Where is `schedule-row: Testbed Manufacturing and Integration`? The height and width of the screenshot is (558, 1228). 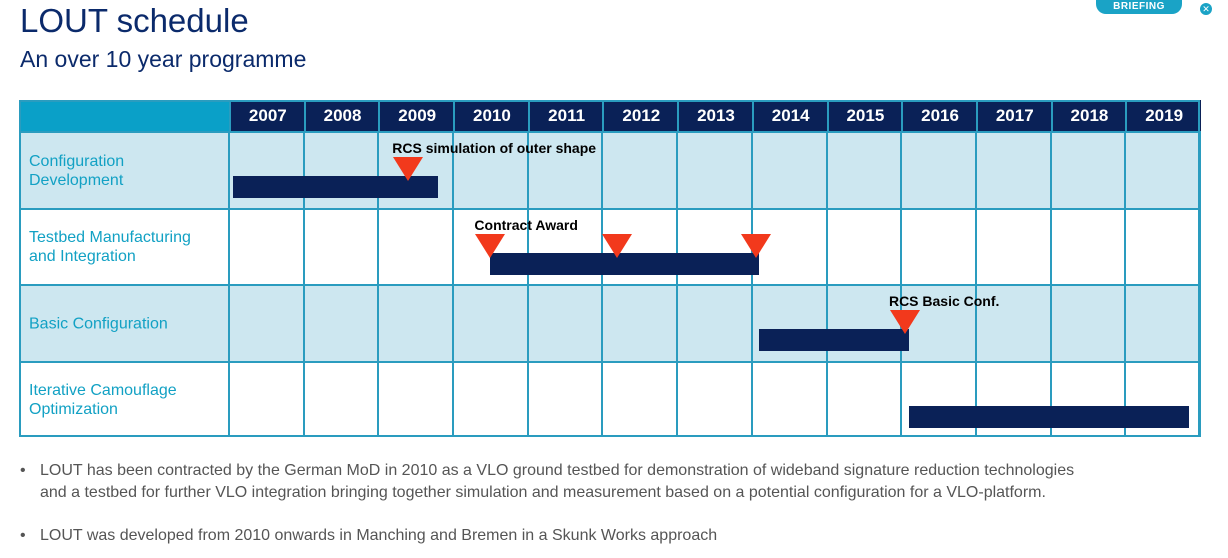
schedule-row: Testbed Manufacturing and Integration is located at coordinates (609, 246).